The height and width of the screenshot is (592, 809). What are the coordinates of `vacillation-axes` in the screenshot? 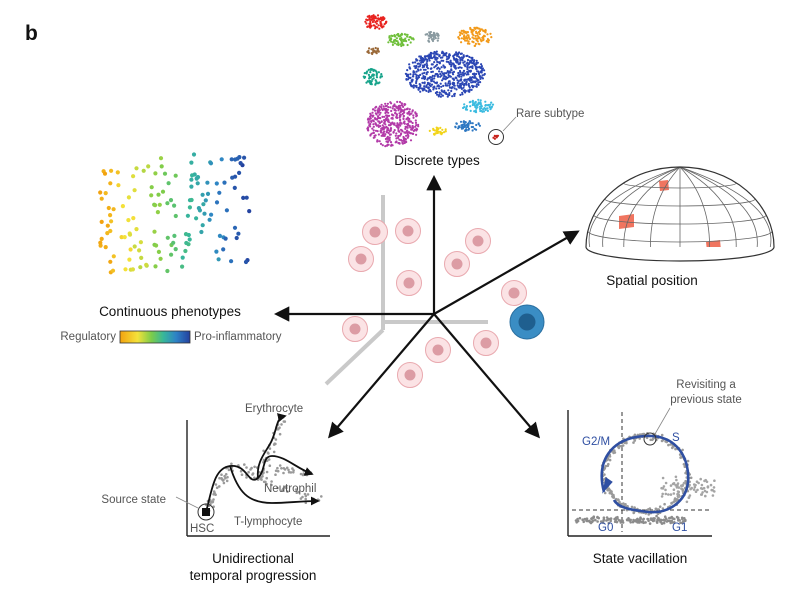 It's located at (639, 473).